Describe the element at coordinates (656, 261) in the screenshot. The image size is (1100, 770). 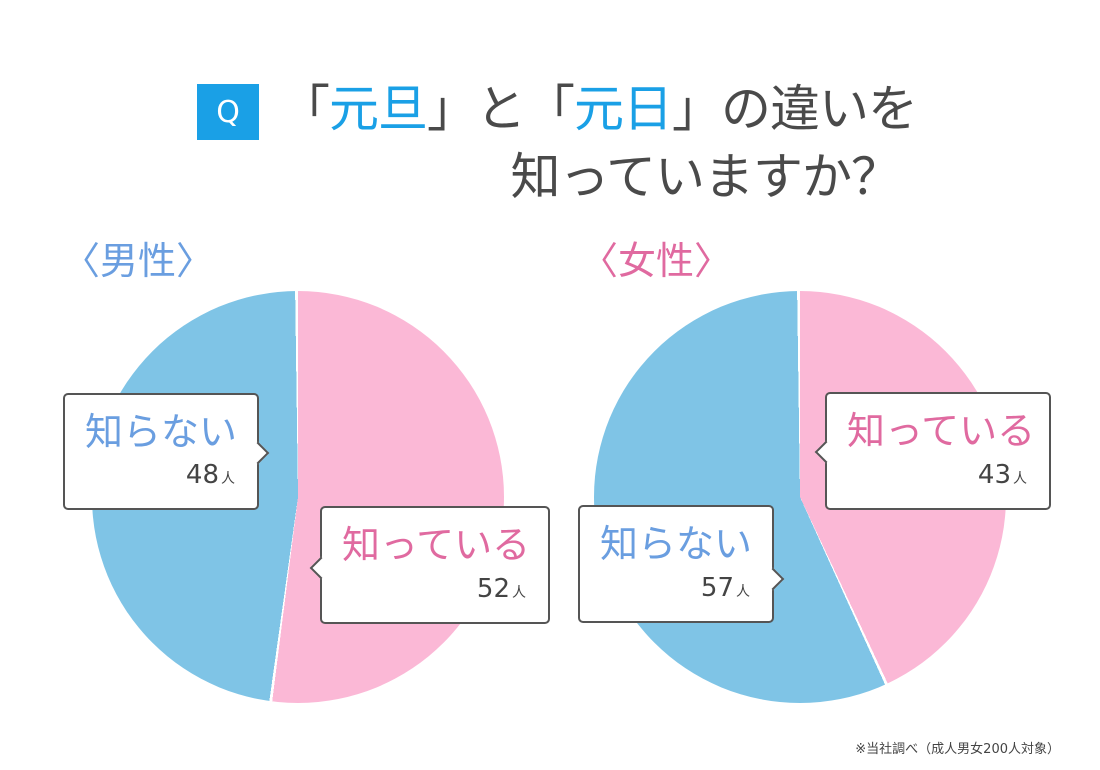
I see `female-group-label: 〈女性〉` at that location.